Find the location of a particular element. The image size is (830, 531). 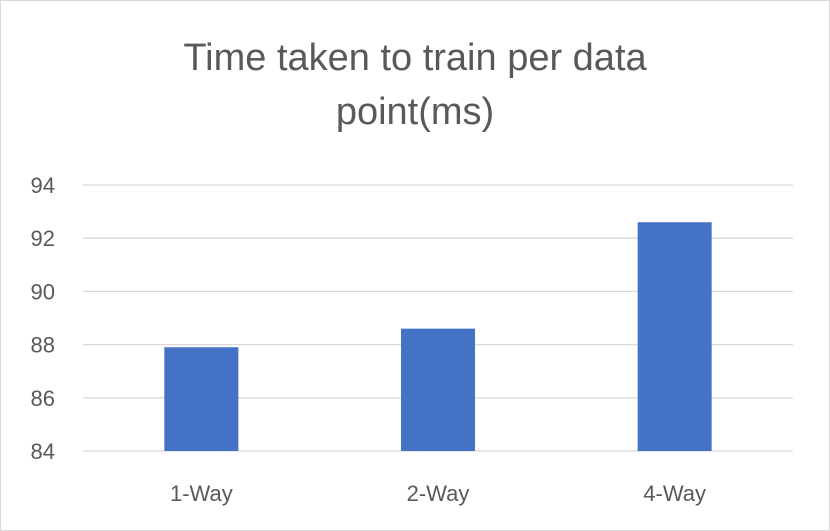

chart-title: Time taken to train per data point(ms) is located at coordinates (415, 85).